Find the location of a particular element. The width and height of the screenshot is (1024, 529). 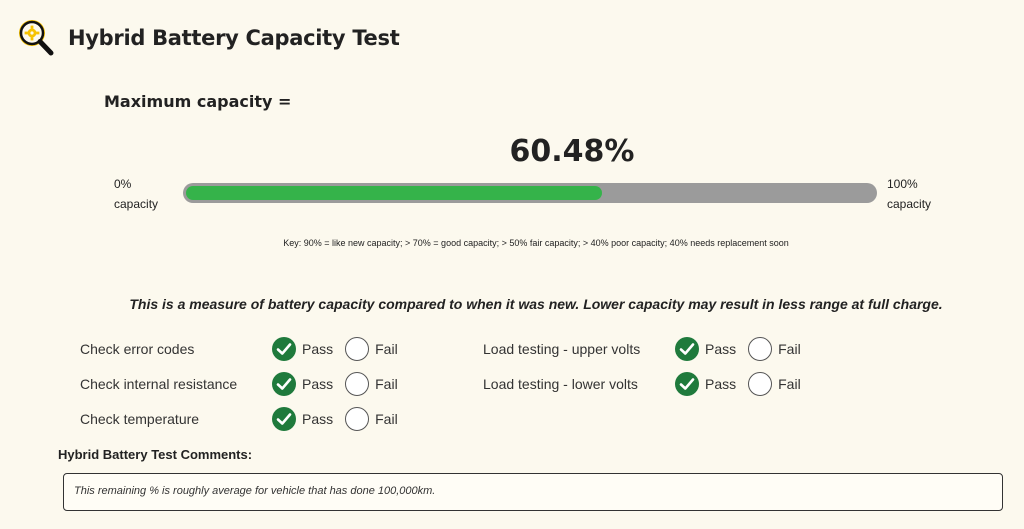

check-label: Check temperature is located at coordinates (140, 419).